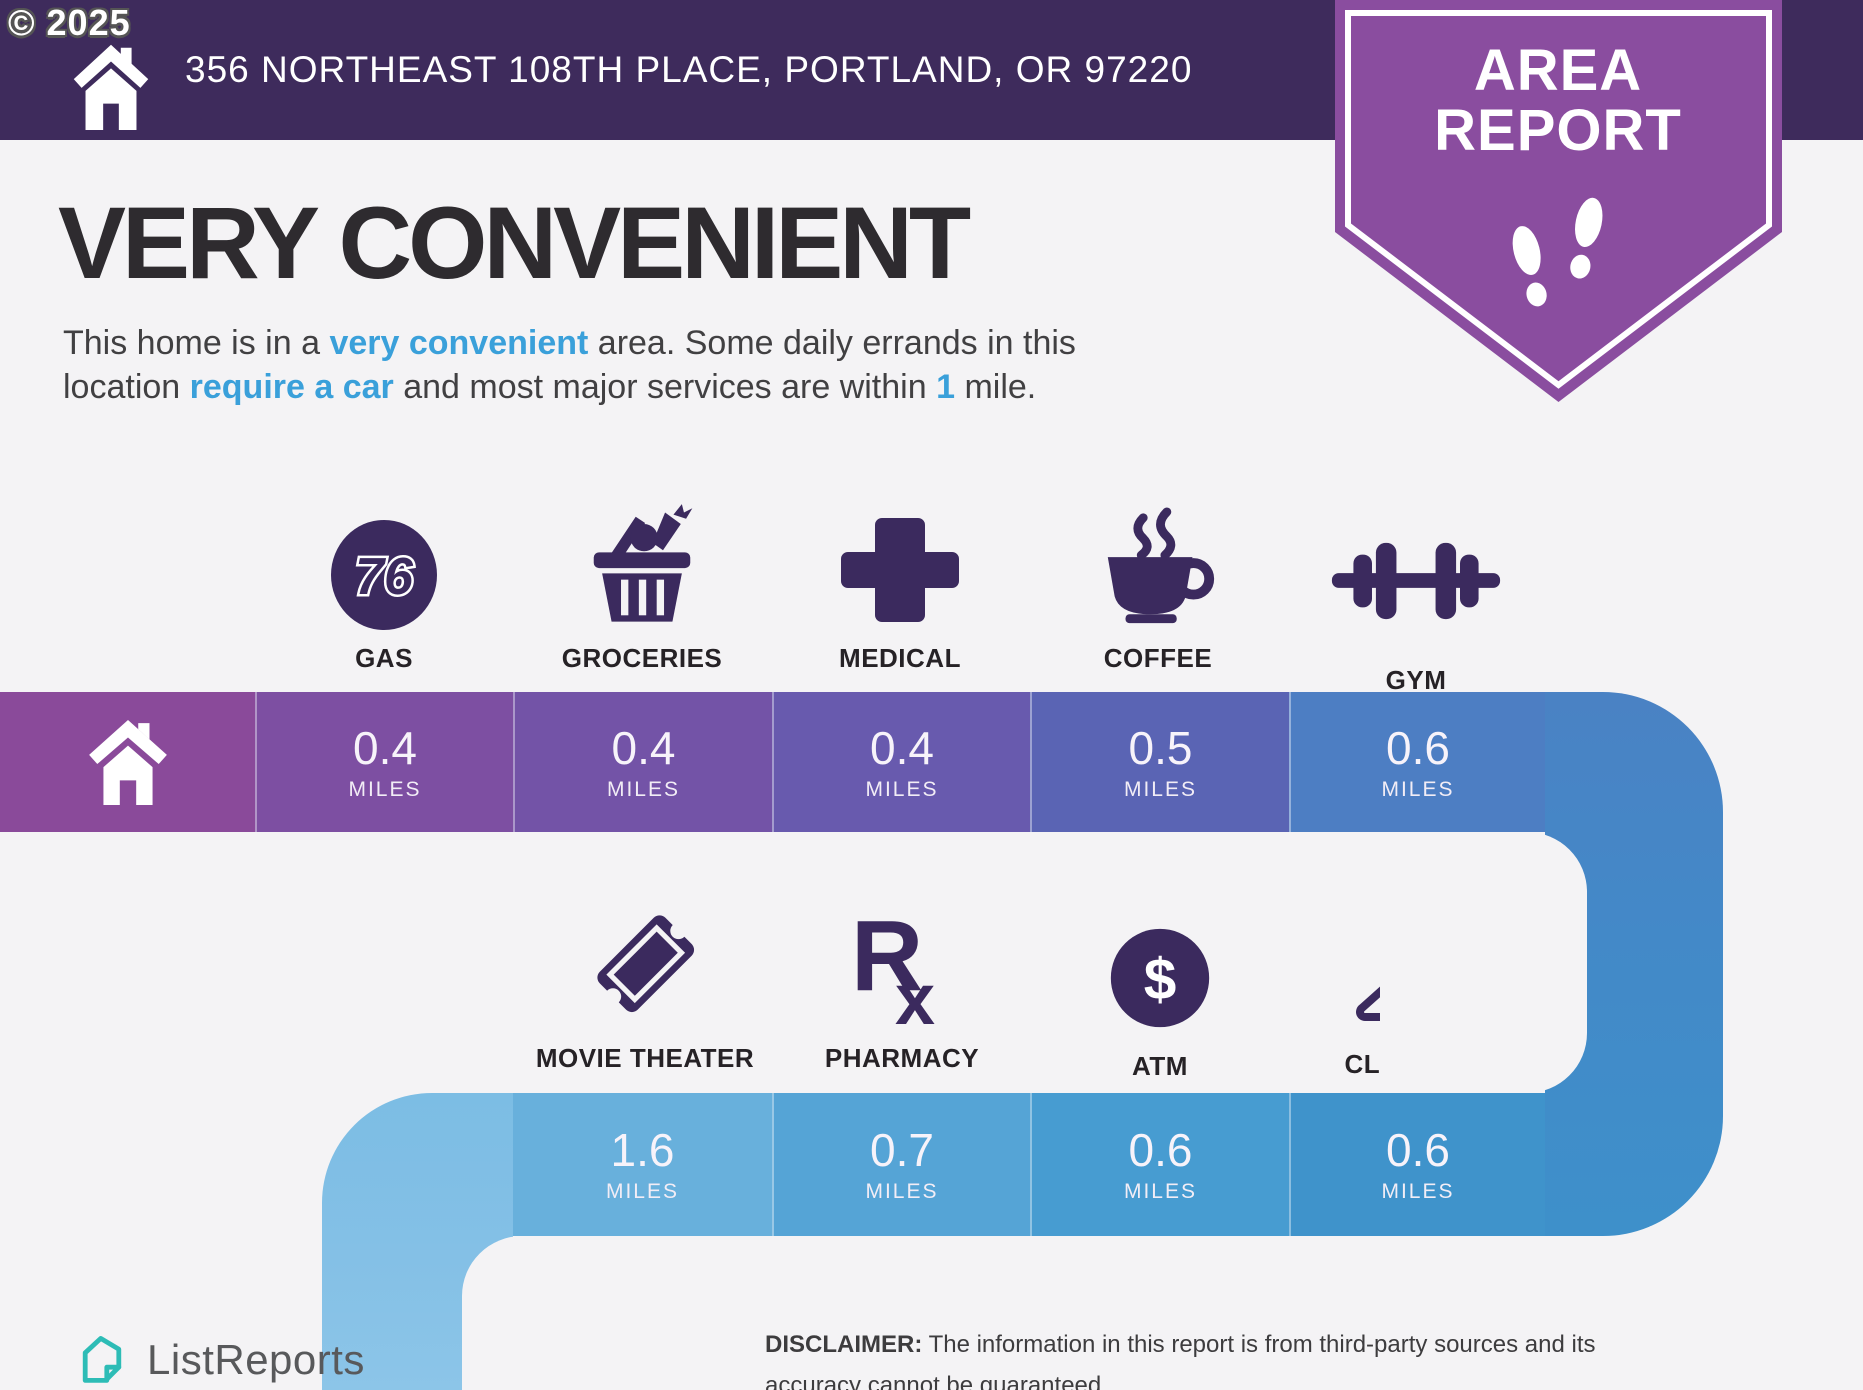  Describe the element at coordinates (1417, 1164) in the screenshot. I see `distance-cell-cleaners: 0.6 MILES` at that location.